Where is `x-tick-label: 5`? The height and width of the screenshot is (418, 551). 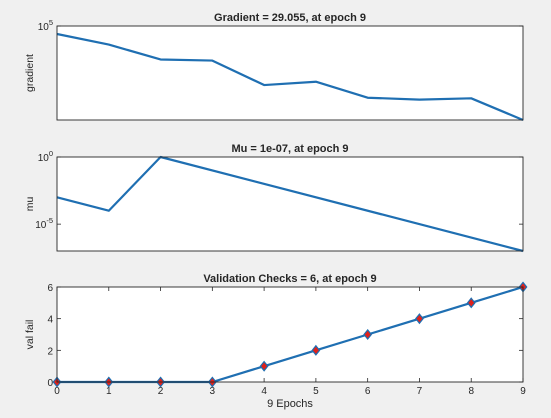 x-tick-label: 5 is located at coordinates (316, 391).